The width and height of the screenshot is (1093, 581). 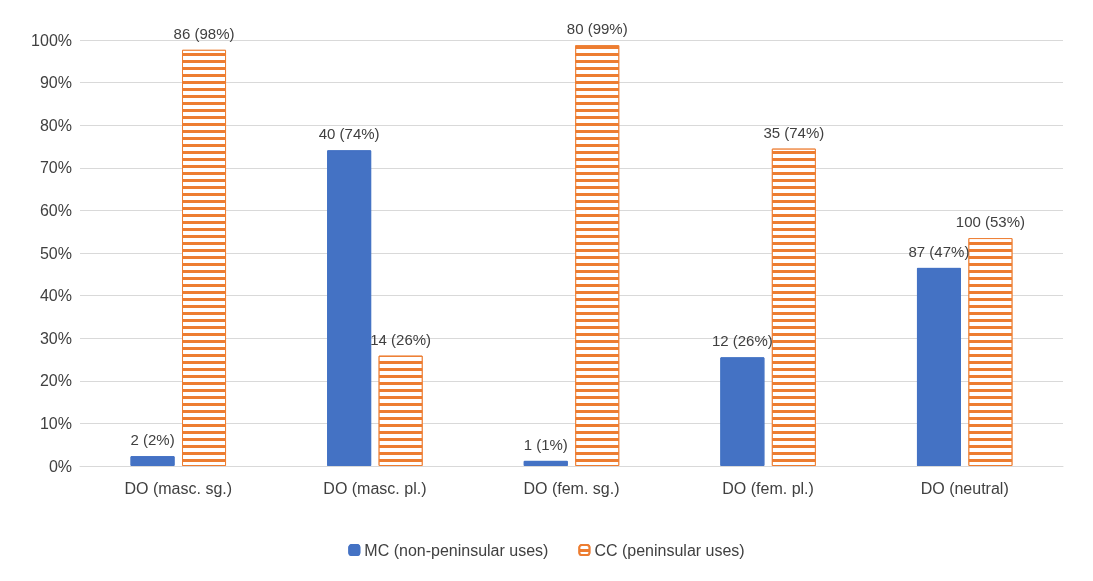 What do you see at coordinates (597, 29) in the screenshot?
I see `data-label: 80 (99%)` at bounding box center [597, 29].